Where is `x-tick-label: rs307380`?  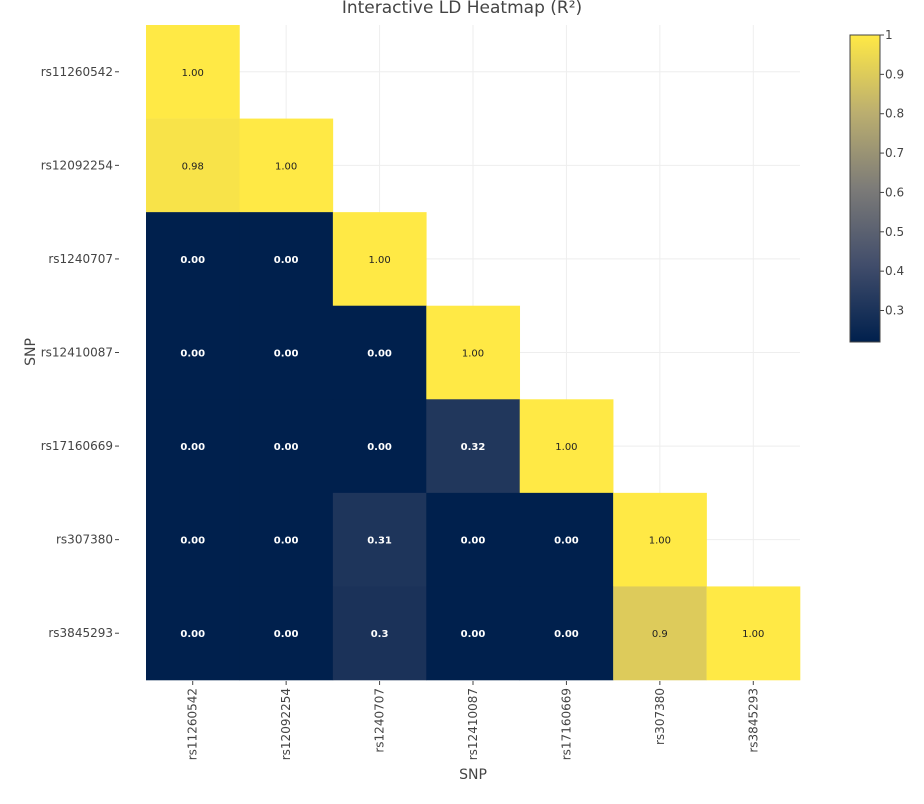 x-tick-label: rs307380 is located at coordinates (660, 716).